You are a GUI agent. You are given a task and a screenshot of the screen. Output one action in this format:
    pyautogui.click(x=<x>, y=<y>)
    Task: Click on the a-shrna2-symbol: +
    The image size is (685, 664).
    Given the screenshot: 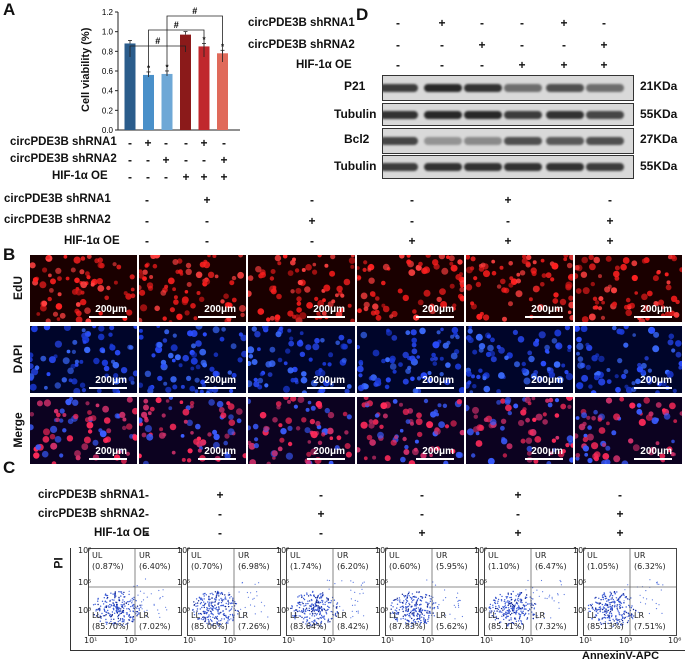 What is the action you would take?
    pyautogui.click(x=224, y=160)
    